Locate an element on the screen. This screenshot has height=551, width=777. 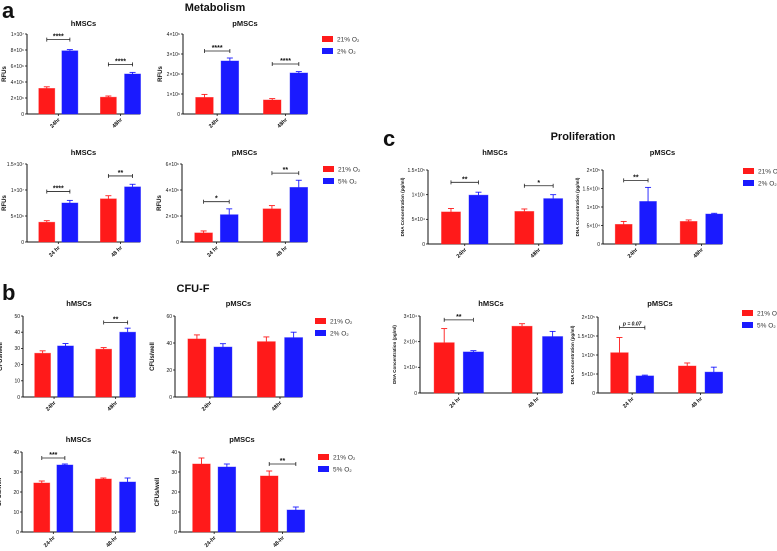
y-tick-label: 60 is located at coordinates (169, 317).